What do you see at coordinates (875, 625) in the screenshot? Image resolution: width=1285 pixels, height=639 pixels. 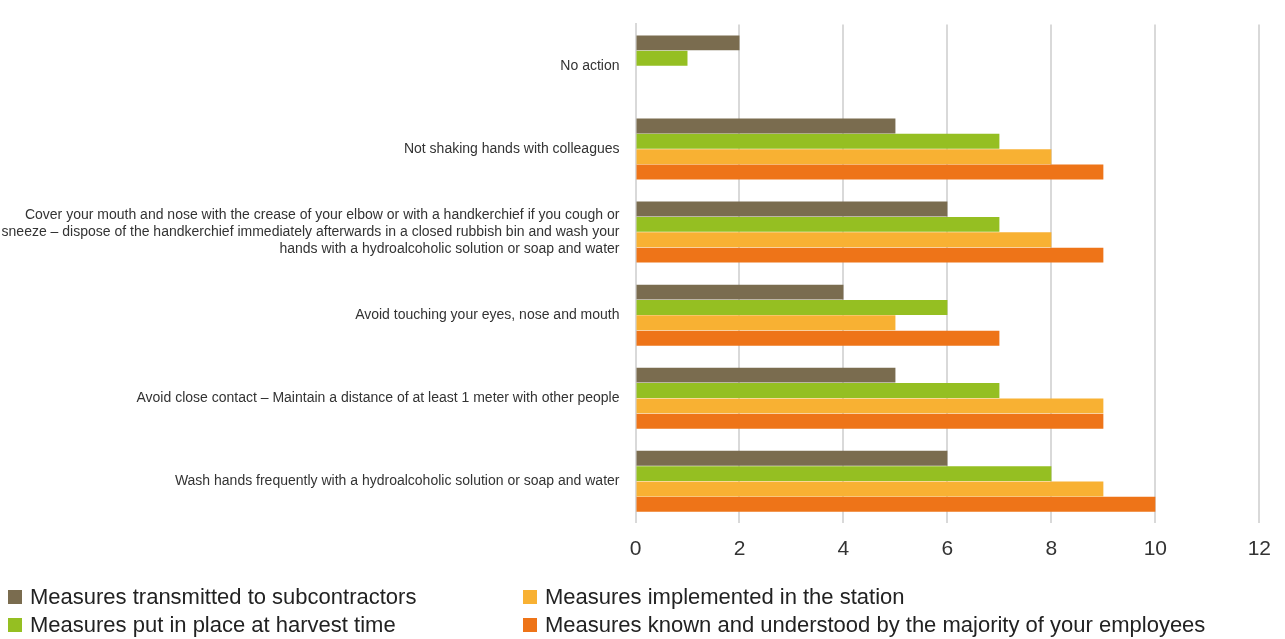 I see `legend-label: Measures known and understood by the majority of your employees` at bounding box center [875, 625].